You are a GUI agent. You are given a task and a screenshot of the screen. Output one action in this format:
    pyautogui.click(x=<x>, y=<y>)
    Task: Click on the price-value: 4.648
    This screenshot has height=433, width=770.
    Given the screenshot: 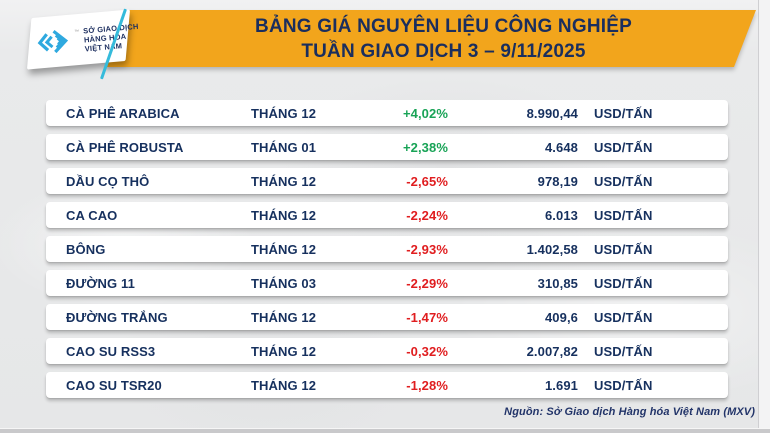 What is the action you would take?
    pyautogui.click(x=561, y=147)
    